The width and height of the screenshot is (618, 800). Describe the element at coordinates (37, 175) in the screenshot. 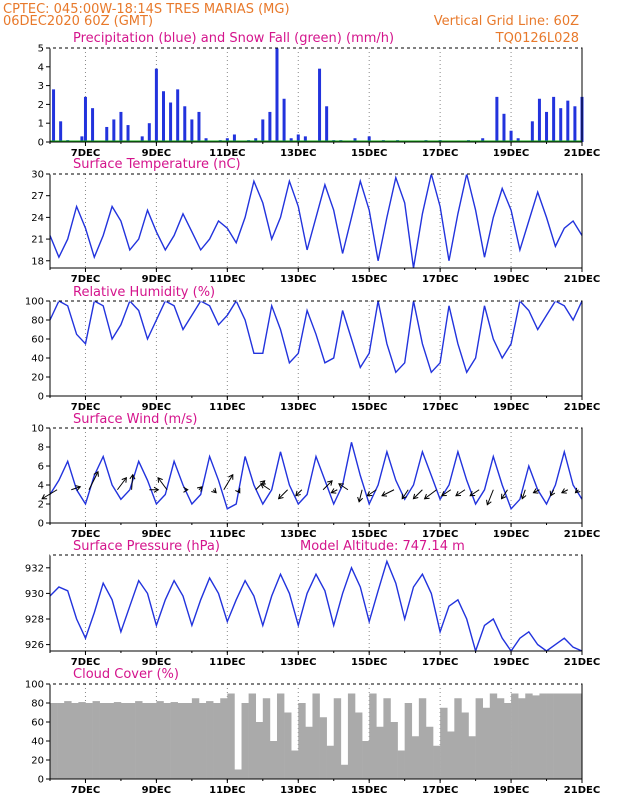

I see `y-tick-label: 30` at that location.